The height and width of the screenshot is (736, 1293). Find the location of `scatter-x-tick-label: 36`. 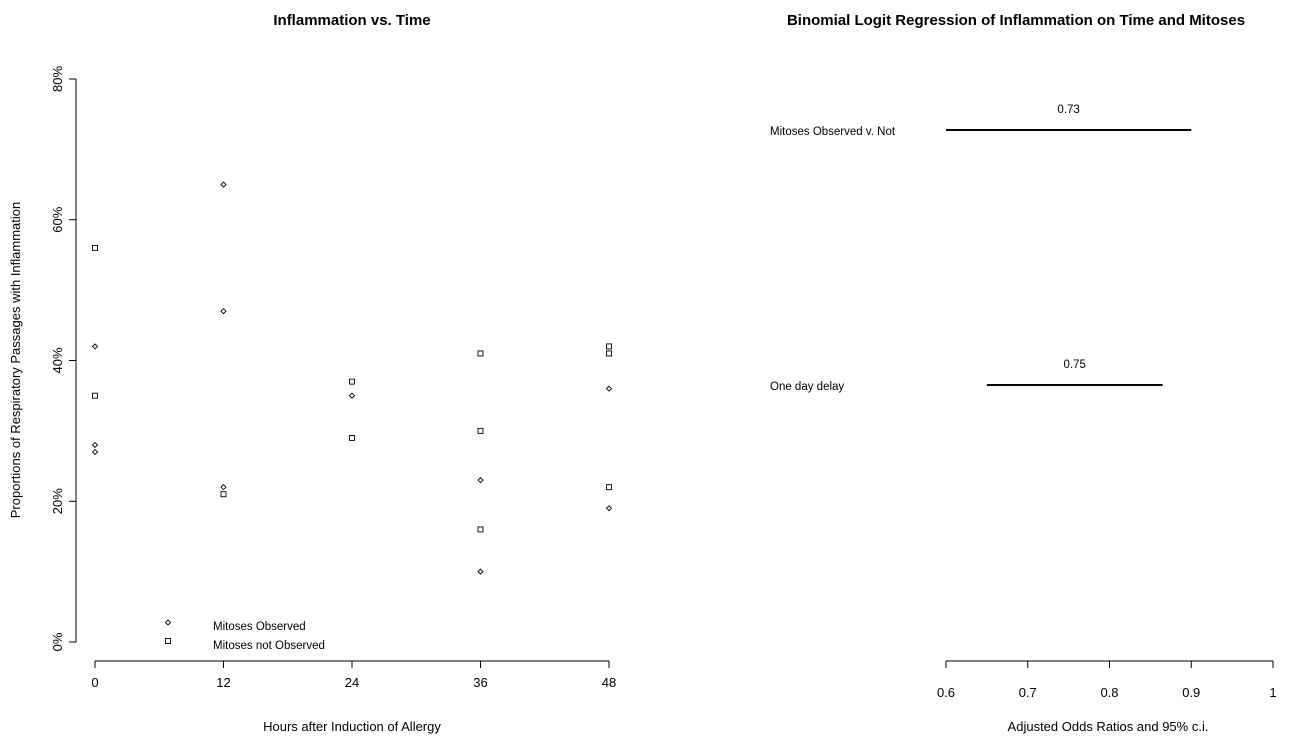

scatter-x-tick-label: 36 is located at coordinates (480, 682).